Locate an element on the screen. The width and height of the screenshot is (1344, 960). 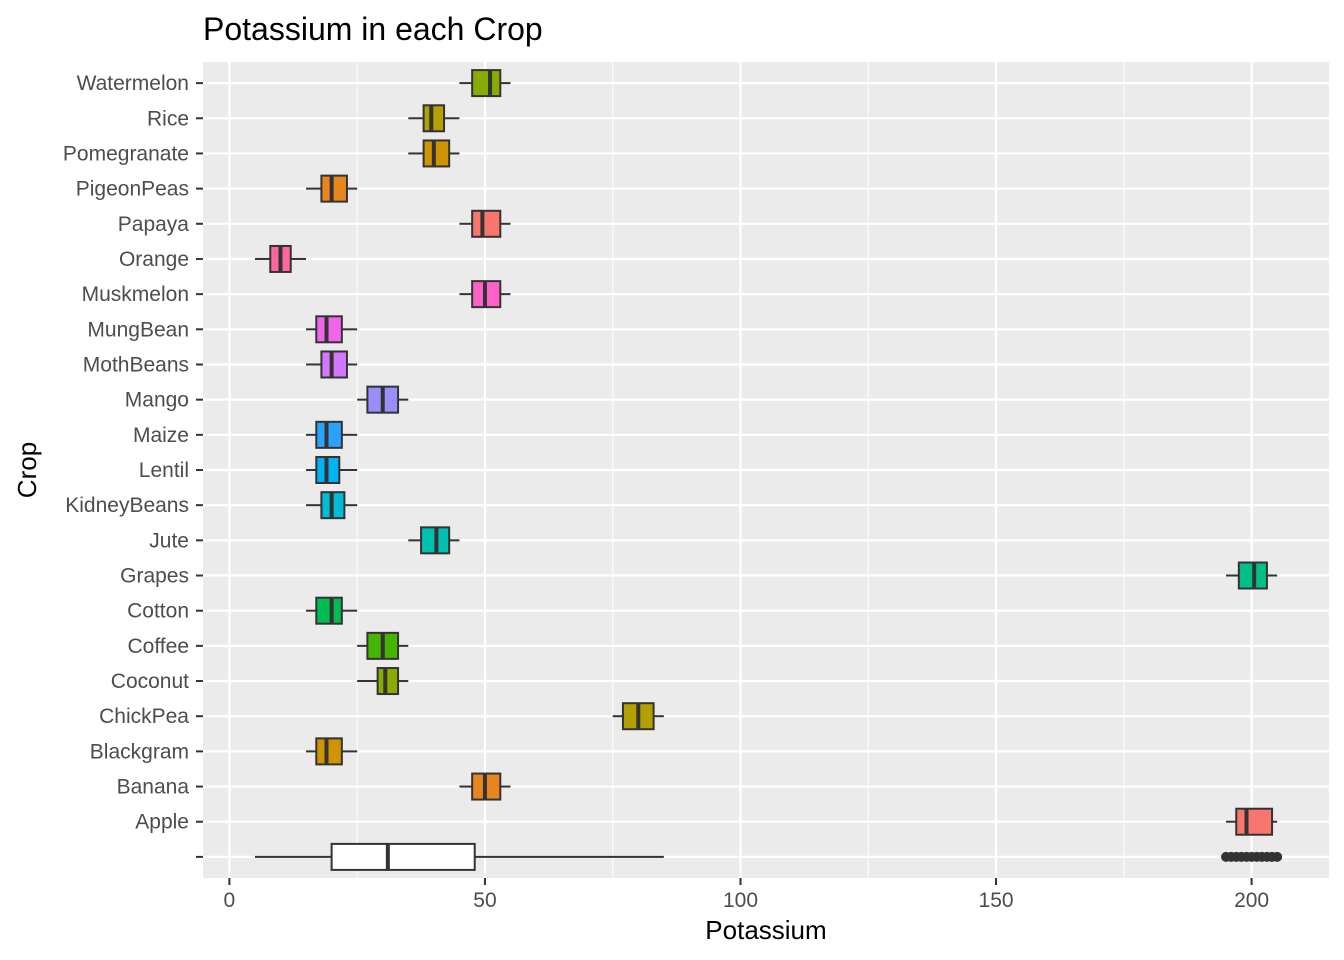
x-tick-label: 100 is located at coordinates (740, 900).